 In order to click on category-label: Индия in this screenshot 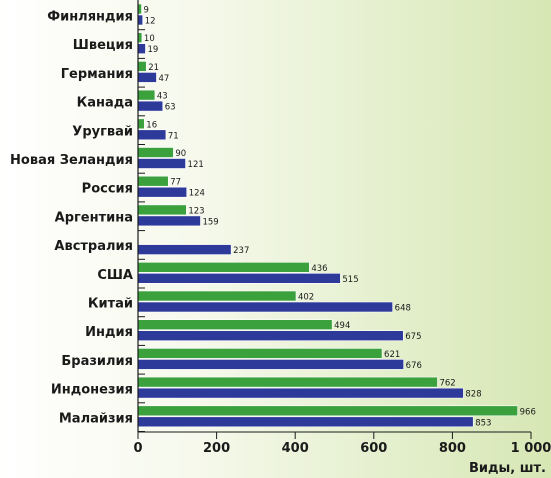, I will do `click(109, 332)`.